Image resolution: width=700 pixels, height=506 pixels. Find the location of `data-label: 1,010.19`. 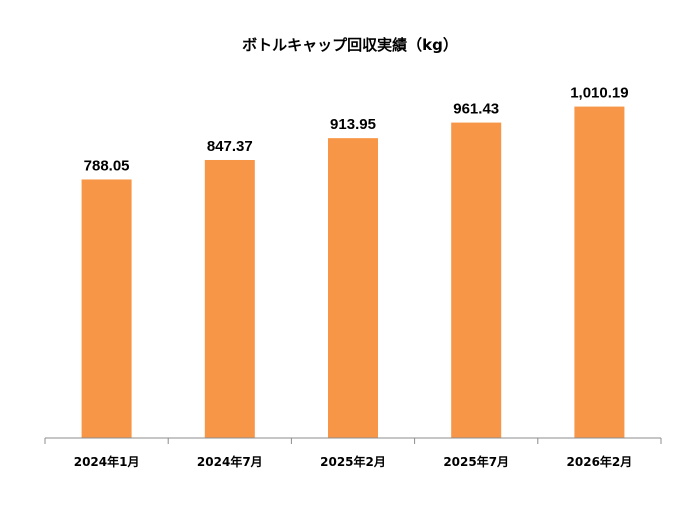

data-label: 1,010.19 is located at coordinates (599, 93).